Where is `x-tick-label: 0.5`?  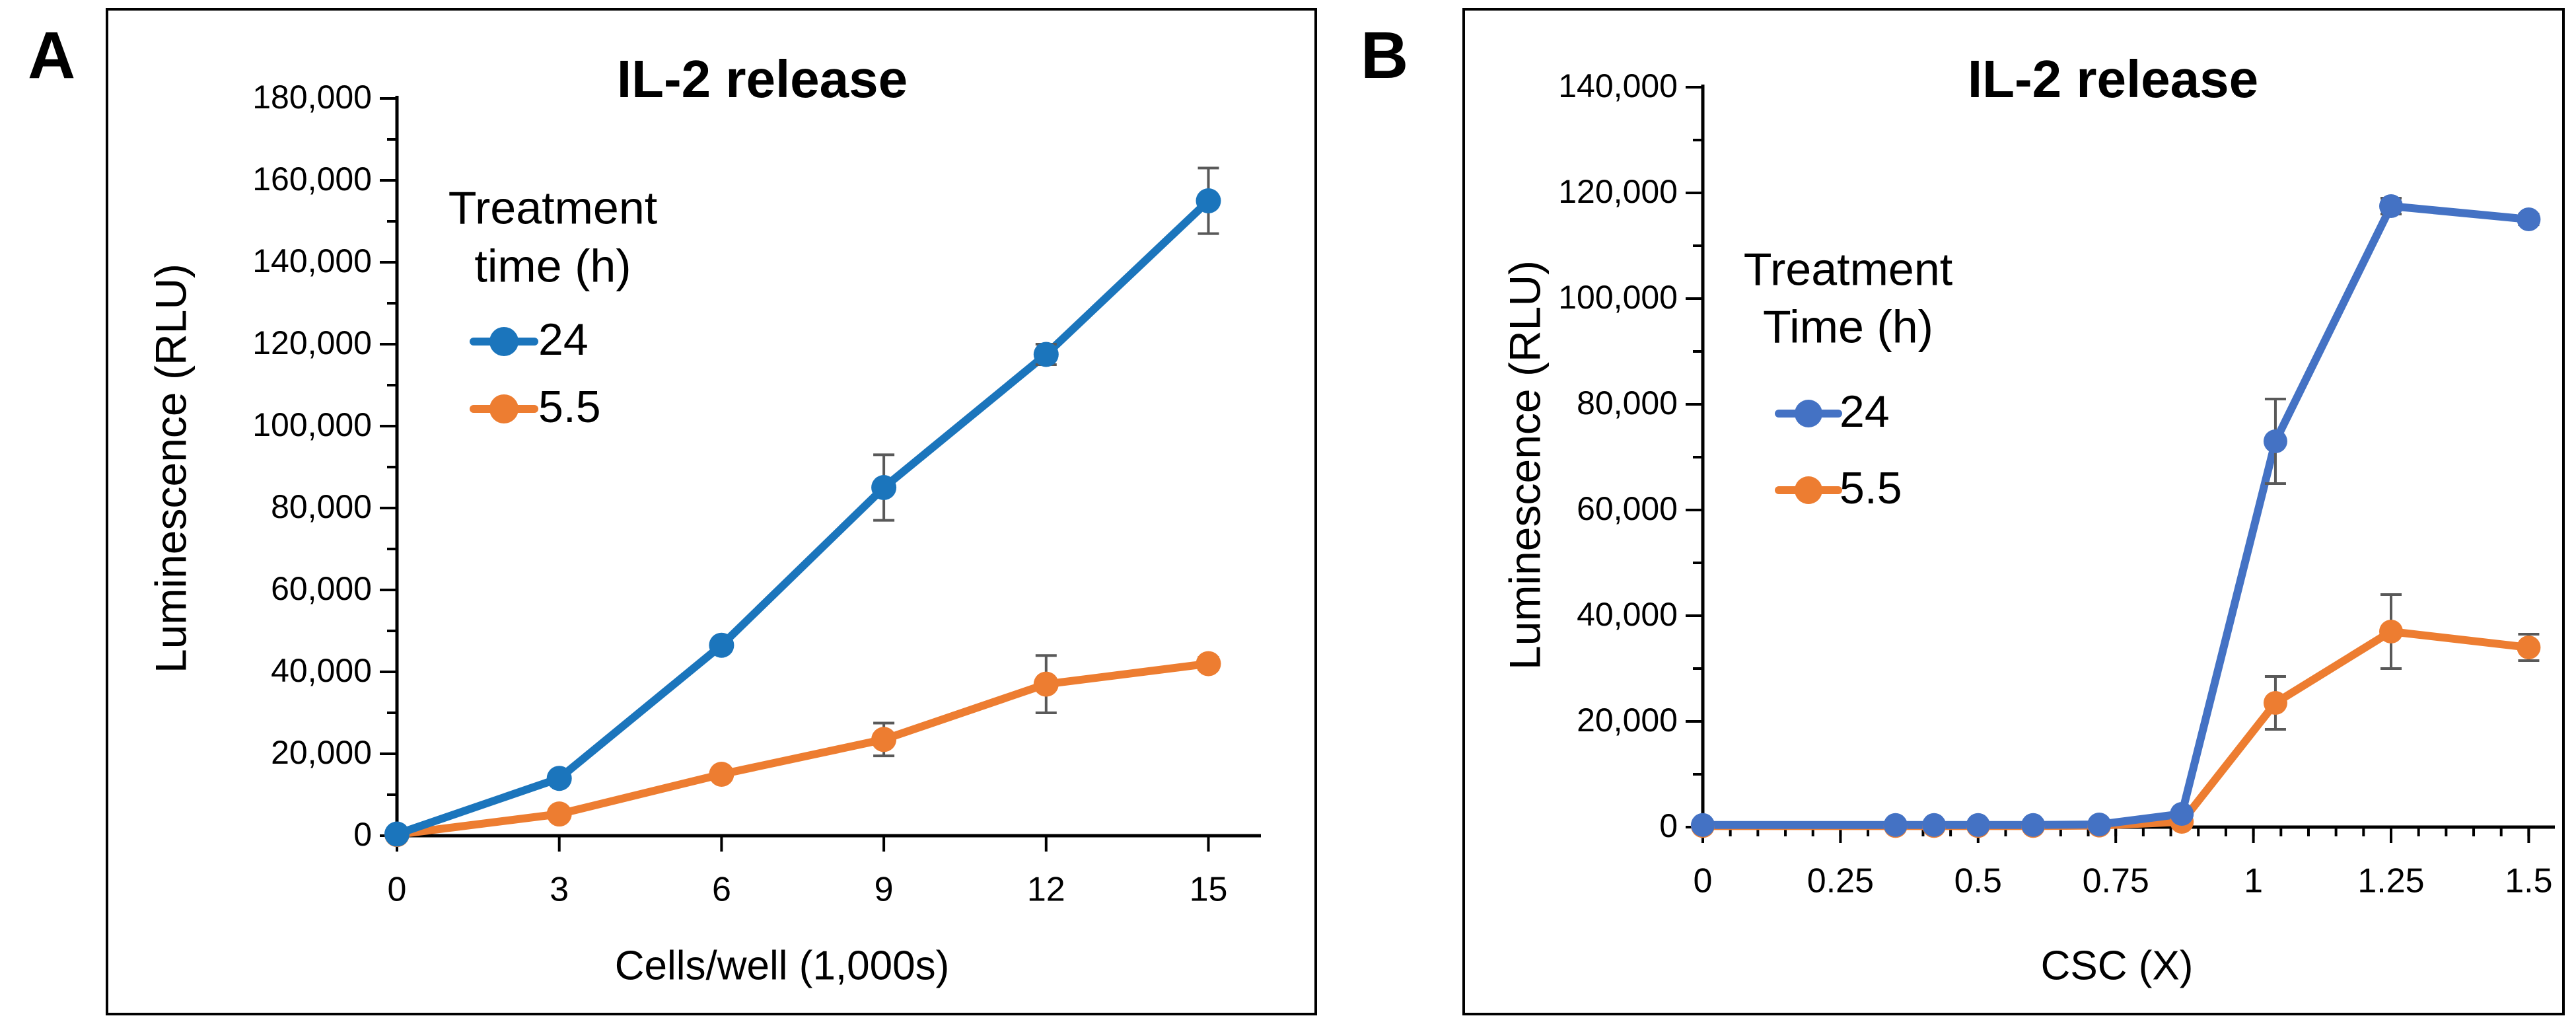 x-tick-label: 0.5 is located at coordinates (1978, 881).